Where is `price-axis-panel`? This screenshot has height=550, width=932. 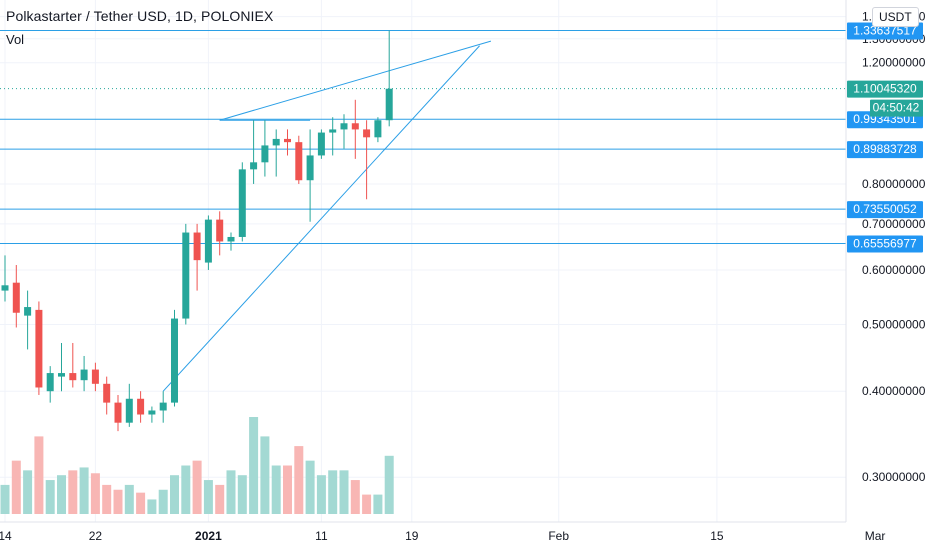 price-axis-panel is located at coordinates (889, 261).